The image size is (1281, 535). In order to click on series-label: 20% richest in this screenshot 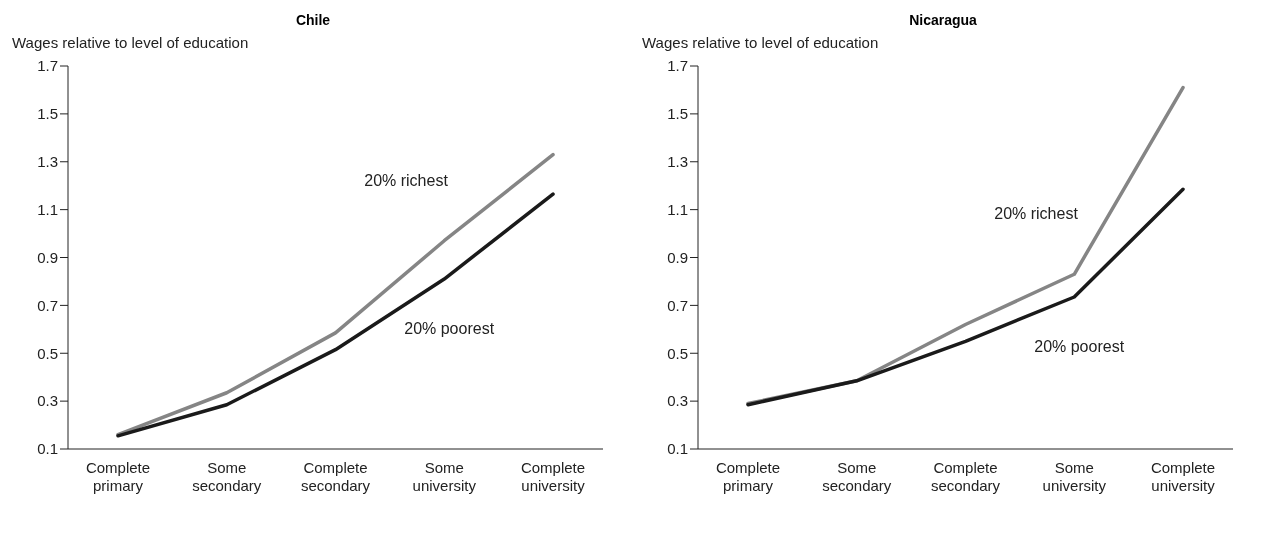, I will do `click(1036, 214)`.